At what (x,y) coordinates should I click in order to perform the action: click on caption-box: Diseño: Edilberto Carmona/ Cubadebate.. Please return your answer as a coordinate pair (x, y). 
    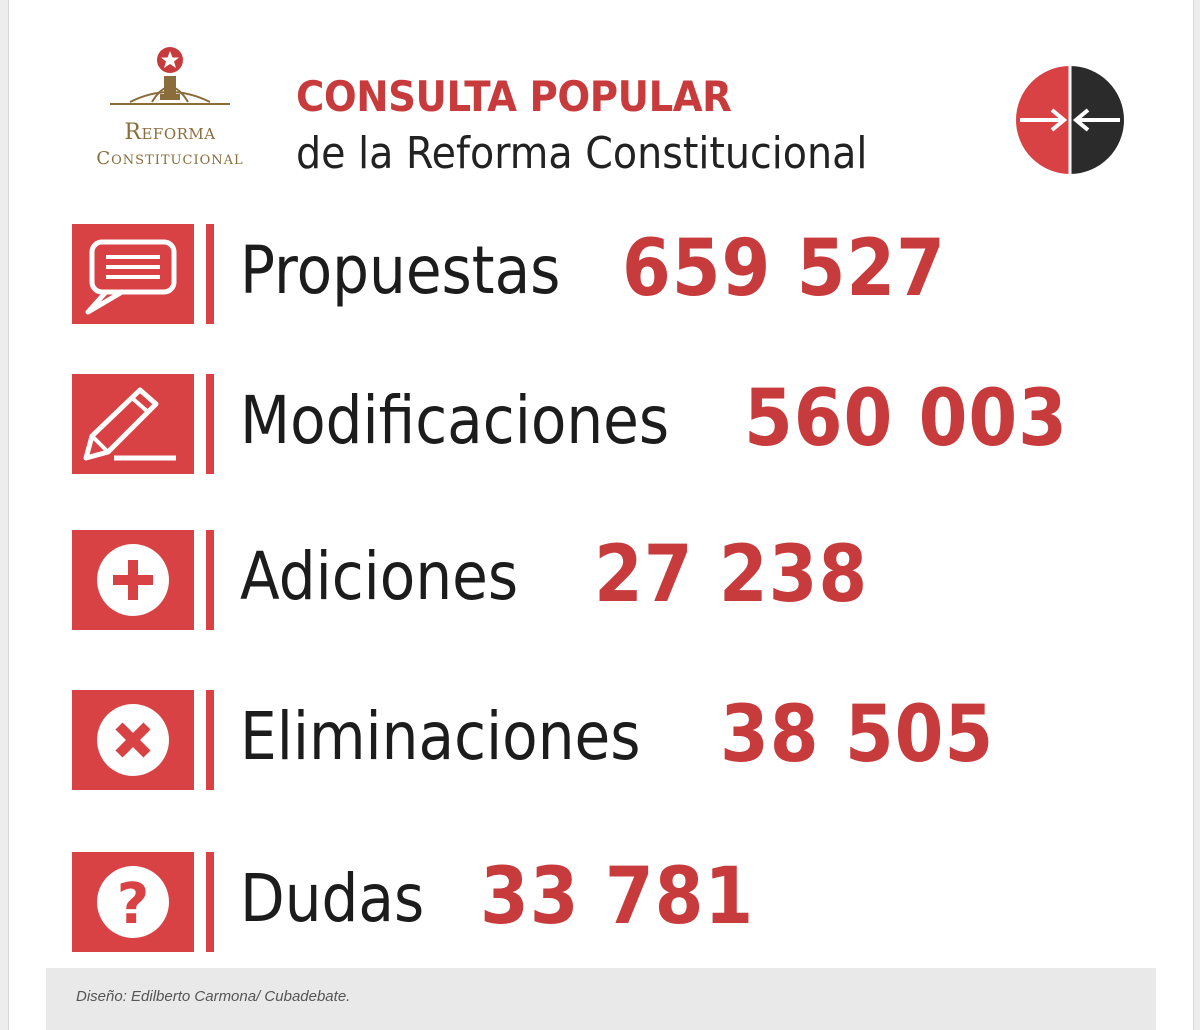
    Looking at the image, I should click on (601, 999).